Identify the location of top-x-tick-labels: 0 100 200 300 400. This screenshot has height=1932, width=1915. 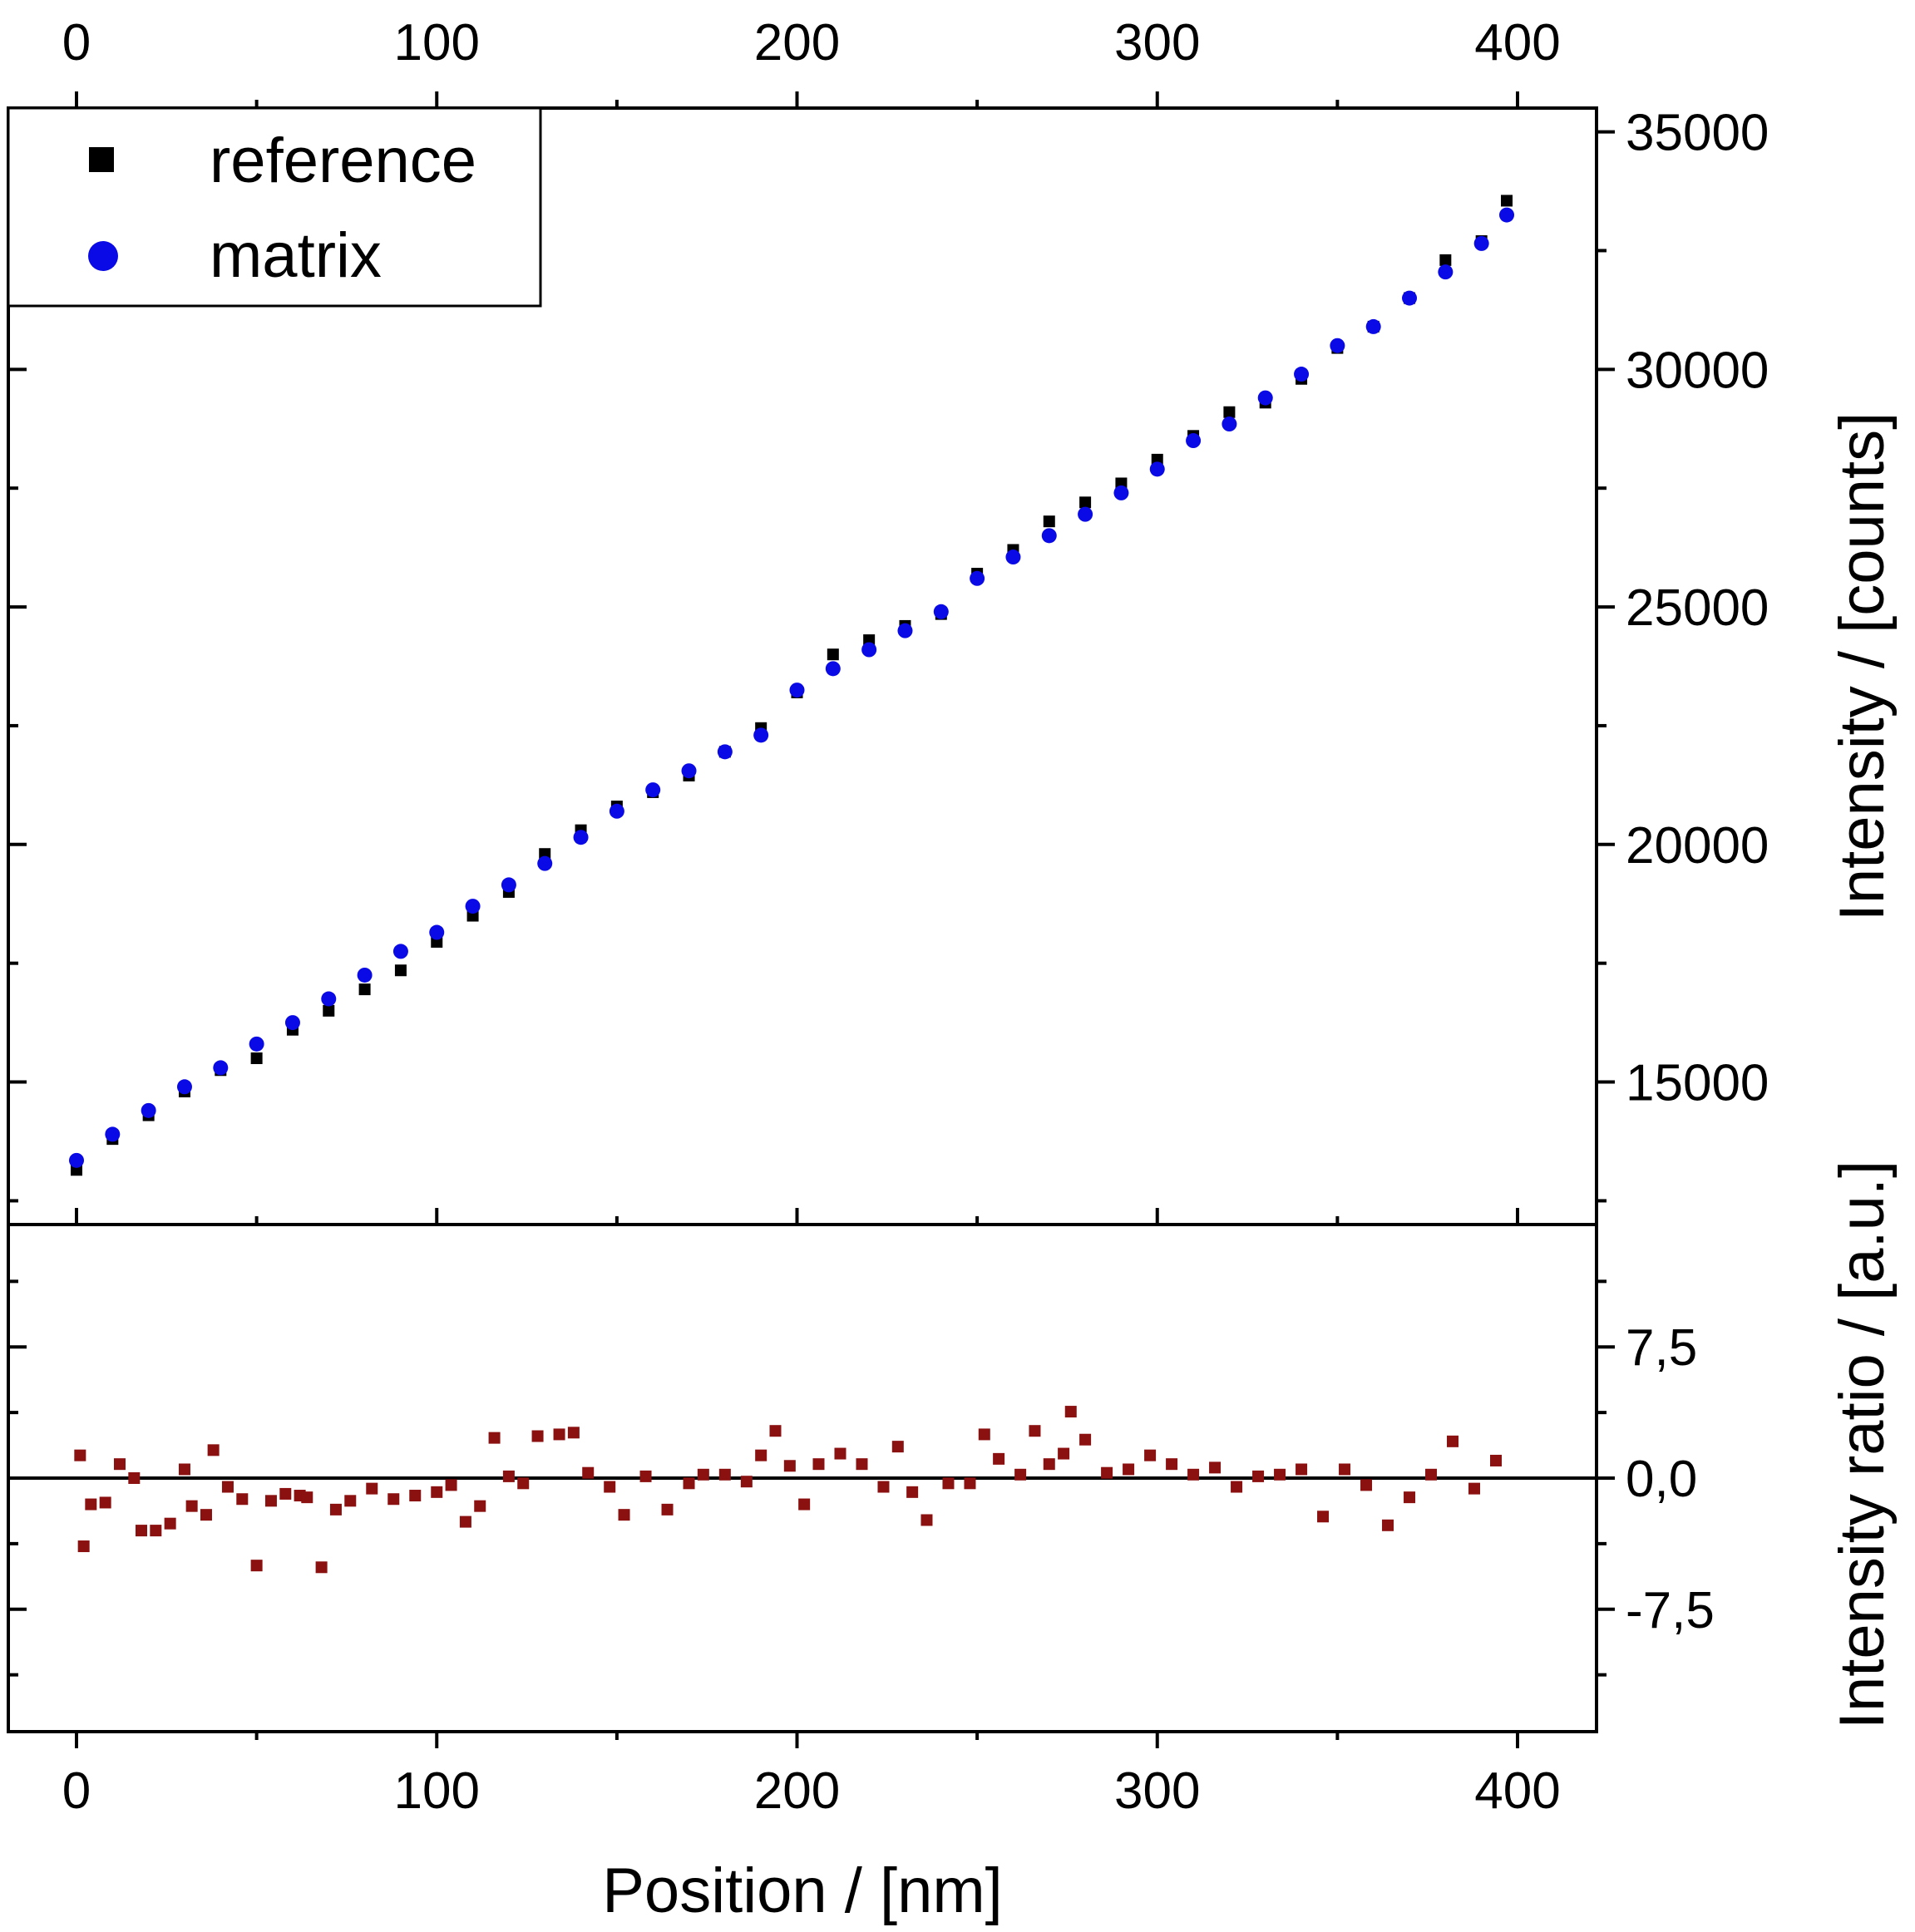
(811, 42).